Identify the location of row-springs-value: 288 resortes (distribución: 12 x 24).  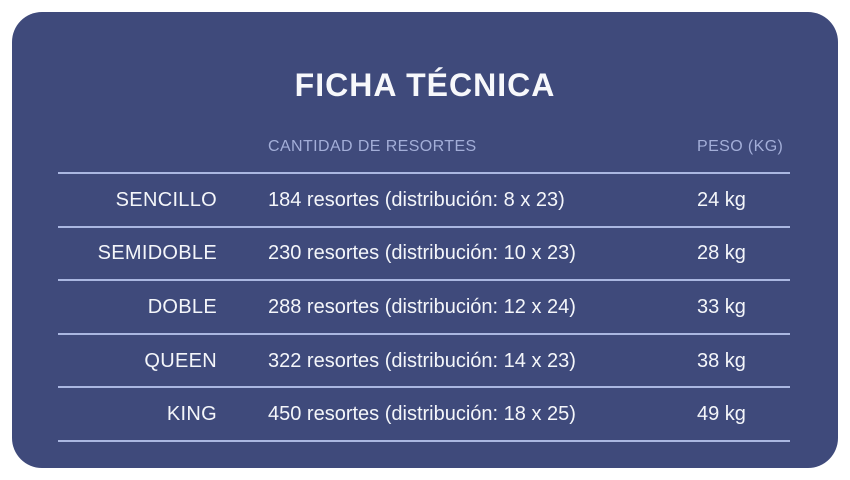
(422, 306).